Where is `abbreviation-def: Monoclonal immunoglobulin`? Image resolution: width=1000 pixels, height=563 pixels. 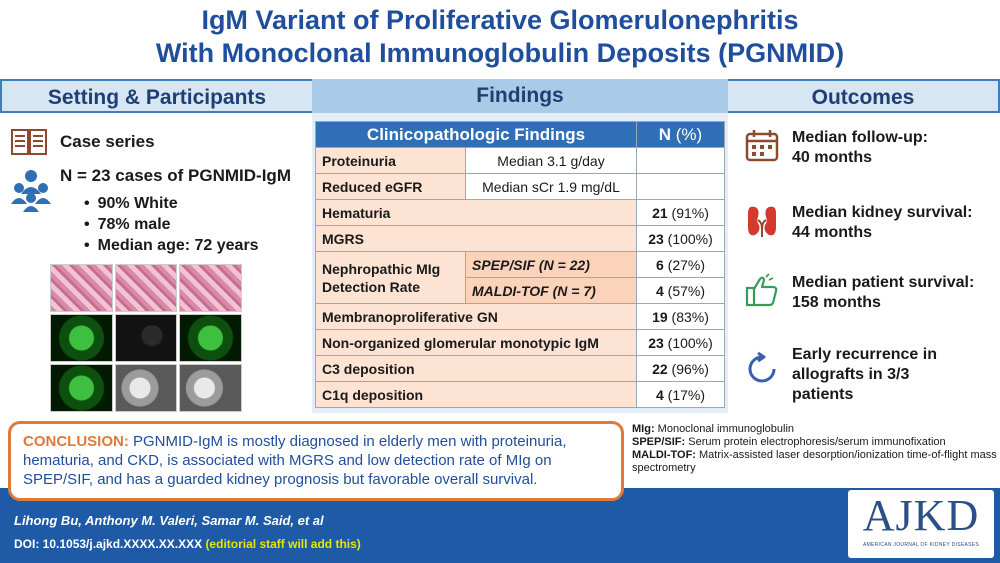 abbreviation-def: Monoclonal immunoglobulin is located at coordinates (724, 429).